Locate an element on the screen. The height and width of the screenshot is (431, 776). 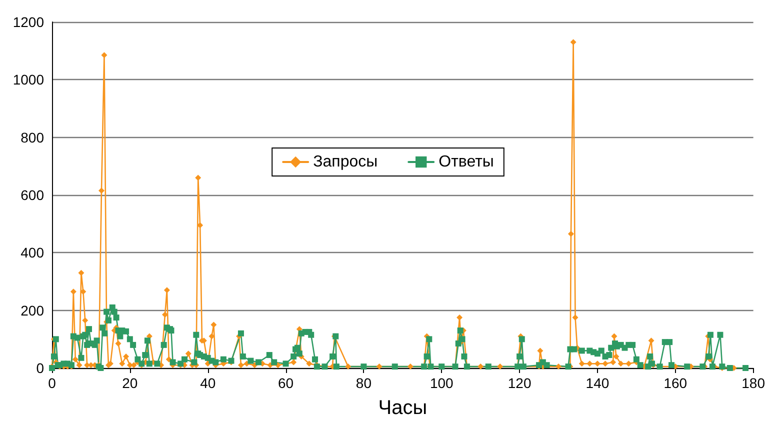
y-tick-label: 400 is located at coordinates (32, 252).